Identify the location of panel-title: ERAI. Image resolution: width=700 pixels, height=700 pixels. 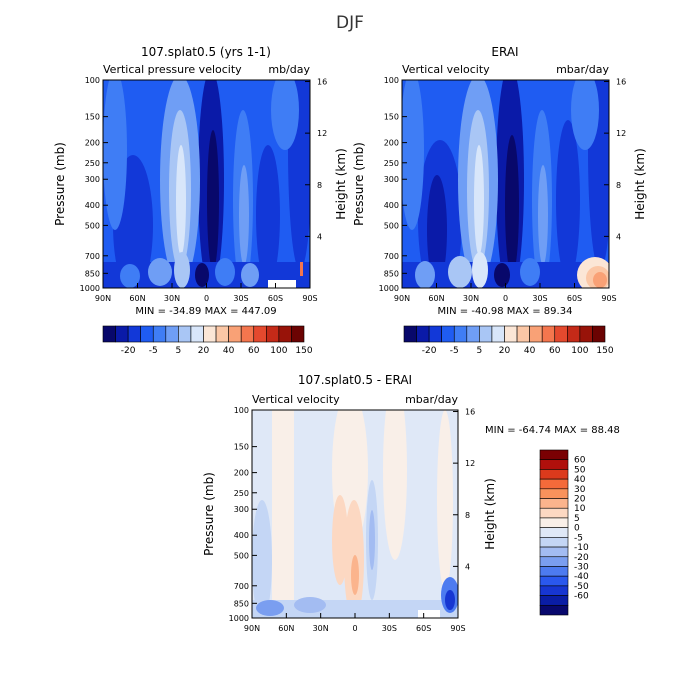
(504, 52).